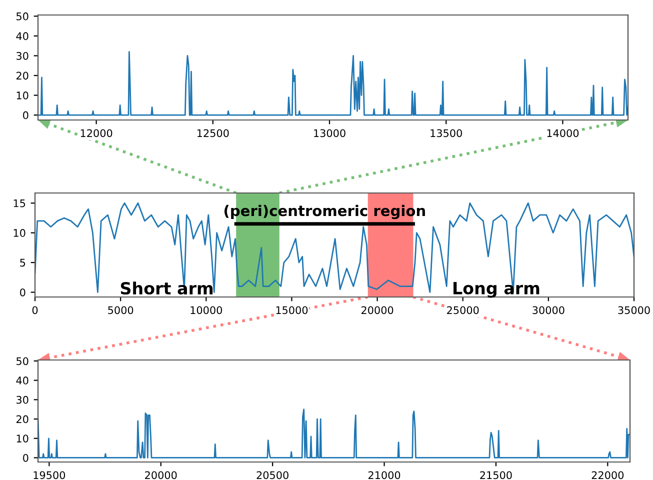  I want to click on annotation: Short arm, so click(166, 288).